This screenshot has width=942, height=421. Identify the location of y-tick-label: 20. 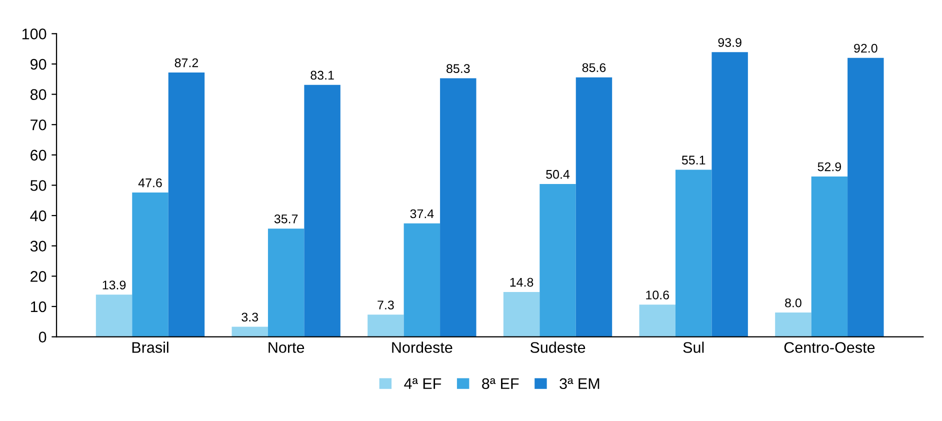
(38, 276).